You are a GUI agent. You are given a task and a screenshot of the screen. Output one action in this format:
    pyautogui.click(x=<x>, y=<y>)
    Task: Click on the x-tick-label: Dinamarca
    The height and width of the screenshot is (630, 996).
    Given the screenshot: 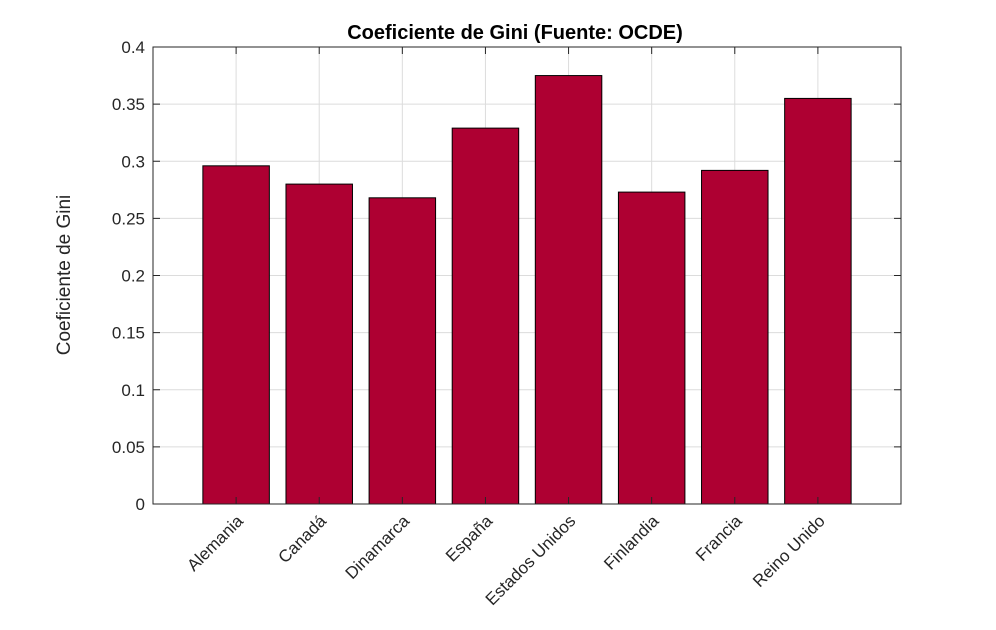 What is the action you would take?
    pyautogui.click(x=378, y=547)
    